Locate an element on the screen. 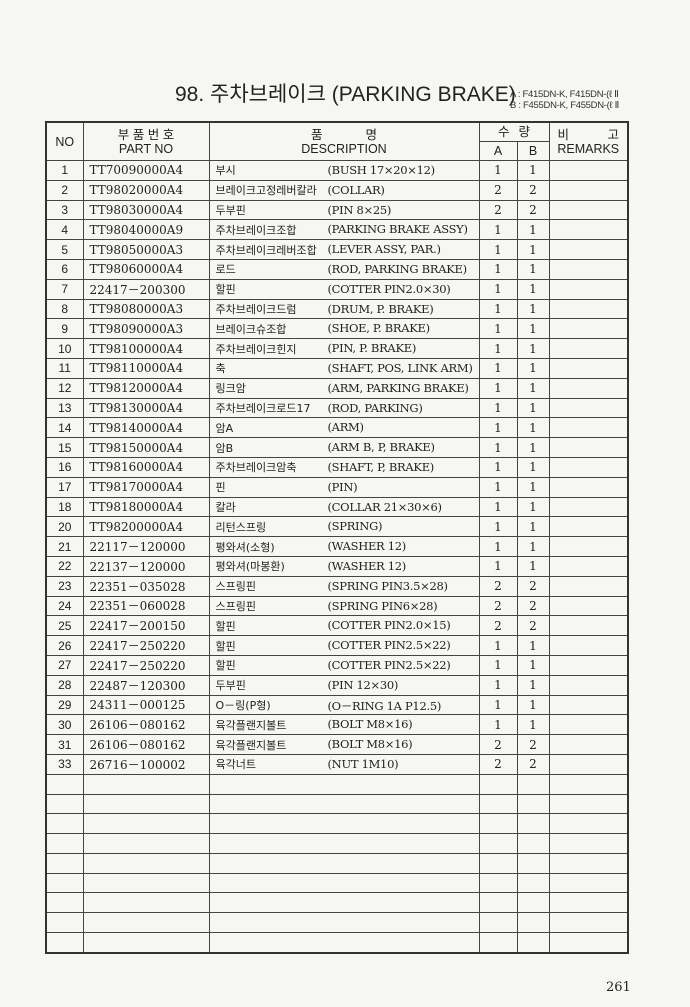  item-no: 21 is located at coordinates (64, 546).